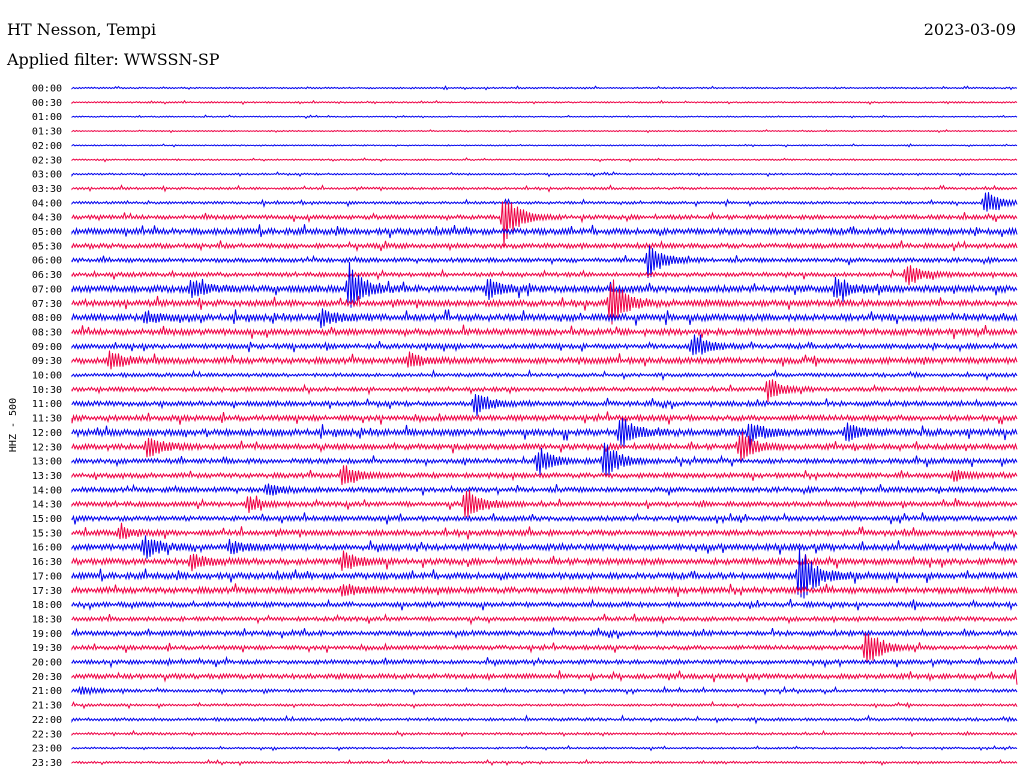  What do you see at coordinates (47, 89) in the screenshot?
I see `time-tick-label: 00:00` at bounding box center [47, 89].